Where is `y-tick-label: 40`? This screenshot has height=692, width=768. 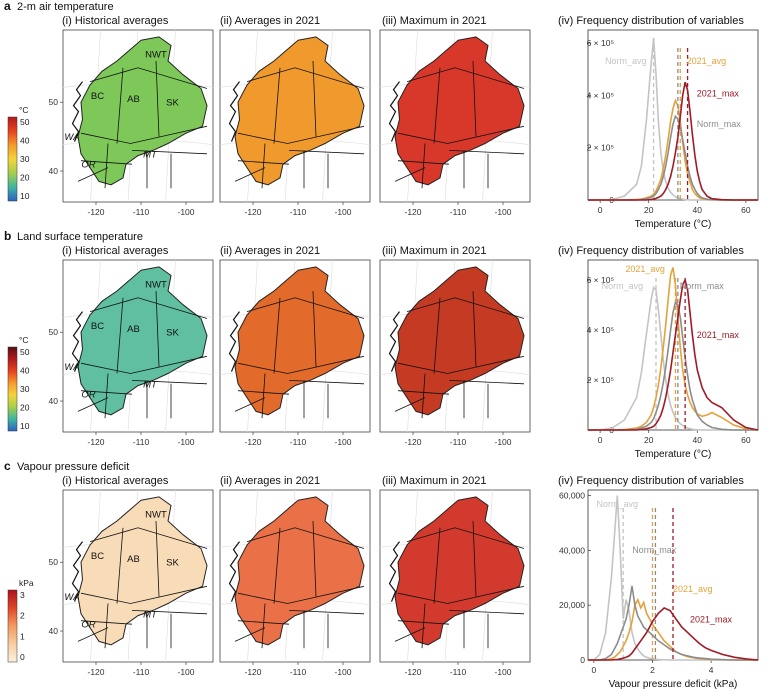 y-tick-label: 40 is located at coordinates (54, 631).